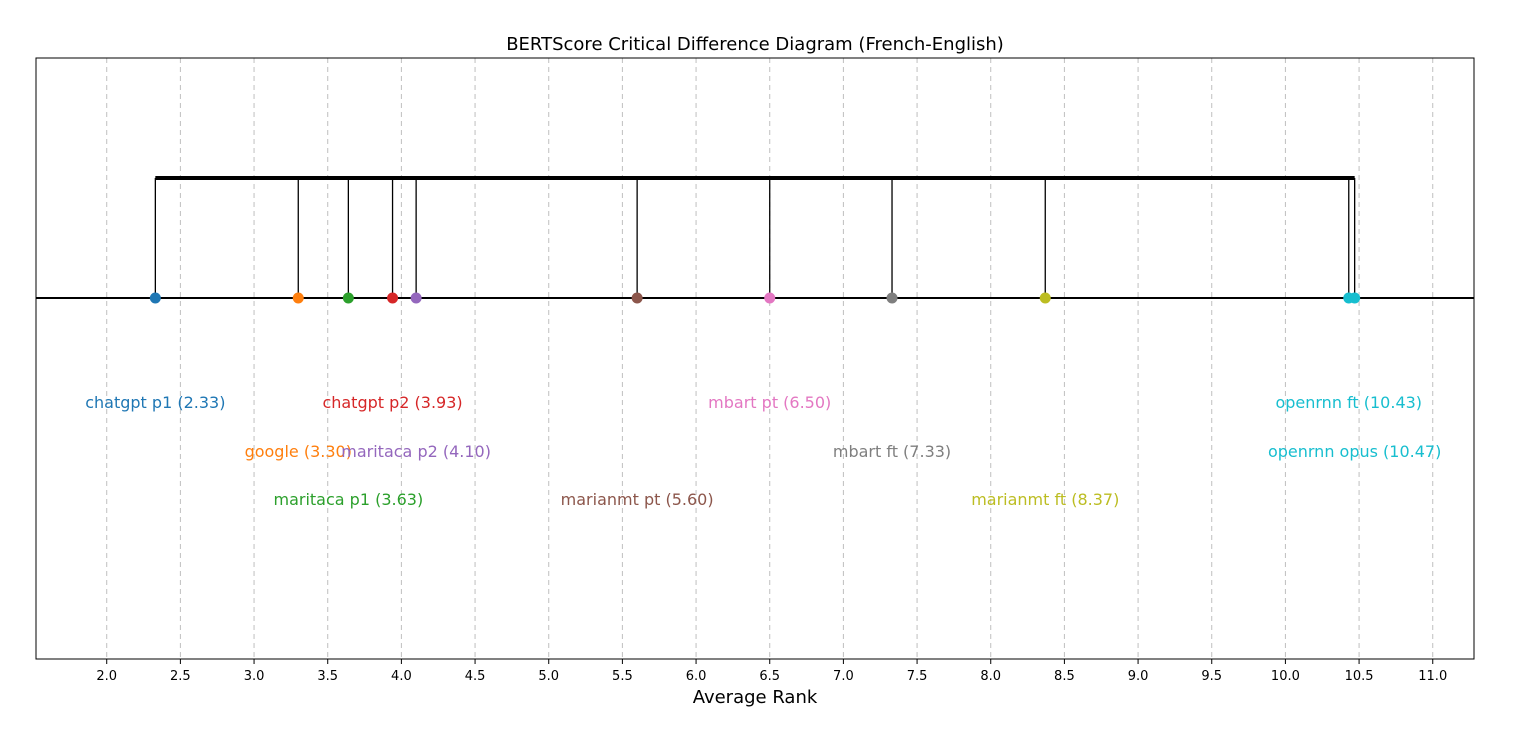 The height and width of the screenshot is (754, 1536). Describe the element at coordinates (637, 499) in the screenshot. I see `model-label: marianmt pt (5.60)` at that location.